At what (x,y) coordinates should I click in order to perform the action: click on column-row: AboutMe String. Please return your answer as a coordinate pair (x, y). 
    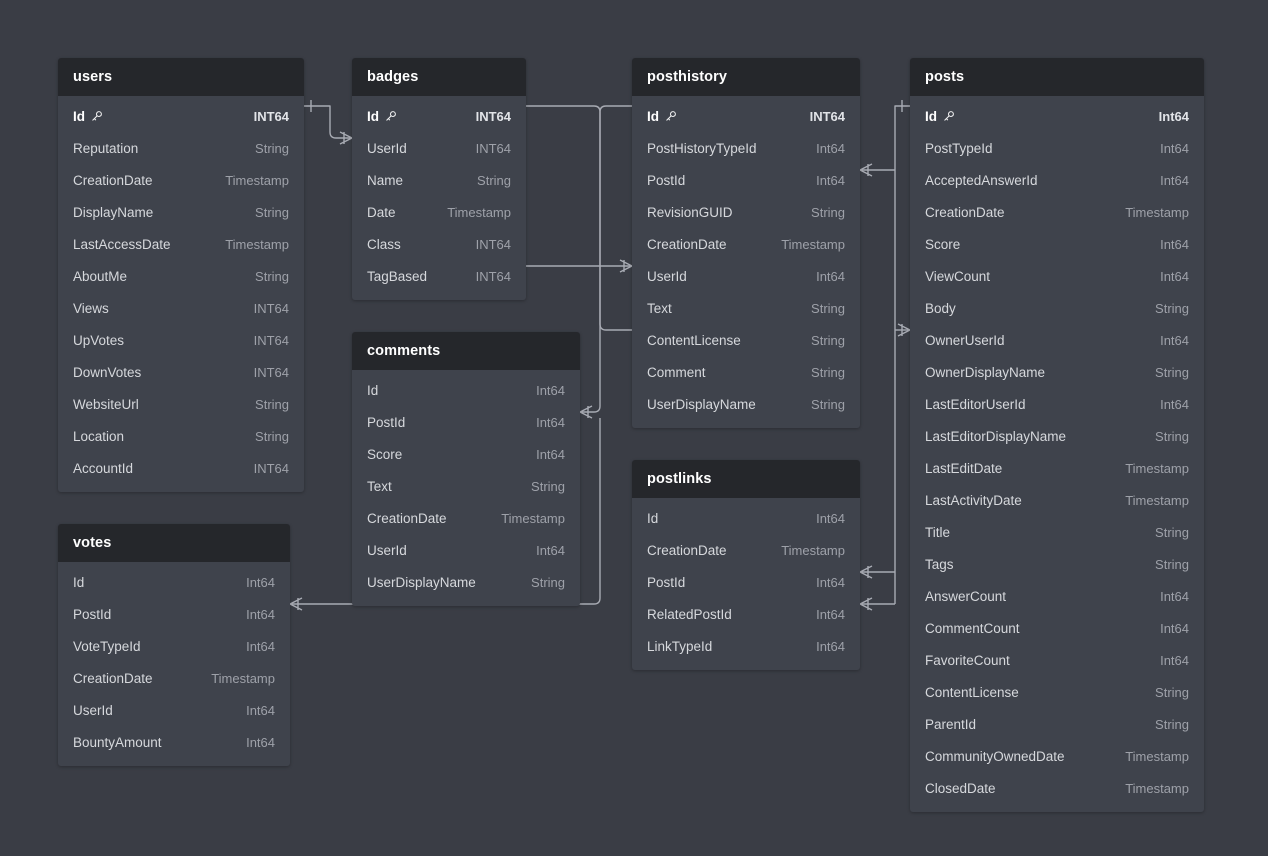
    Looking at the image, I should click on (181, 276).